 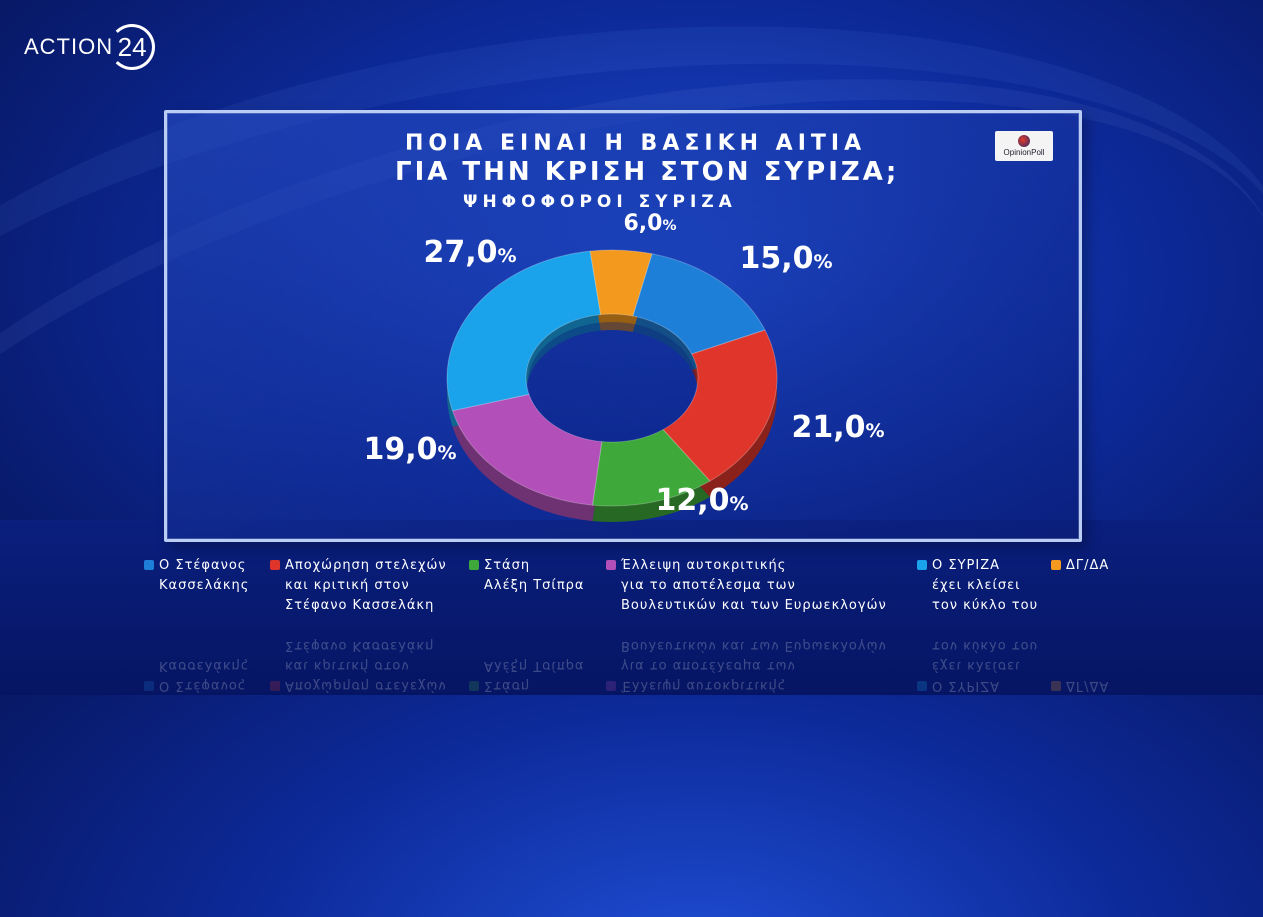 I want to click on slice-value-label: 12,0%, so click(x=701, y=500).